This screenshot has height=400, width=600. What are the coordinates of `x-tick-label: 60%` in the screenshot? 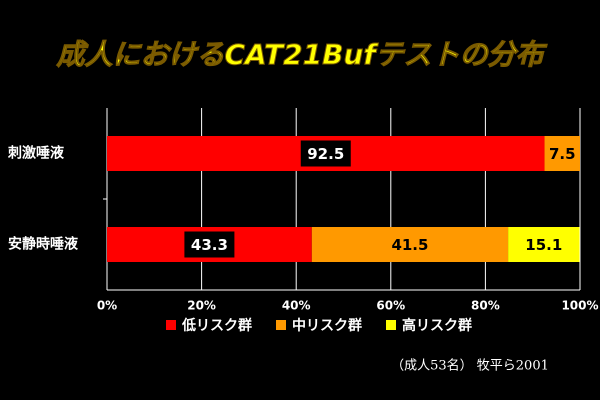 It's located at (390, 306).